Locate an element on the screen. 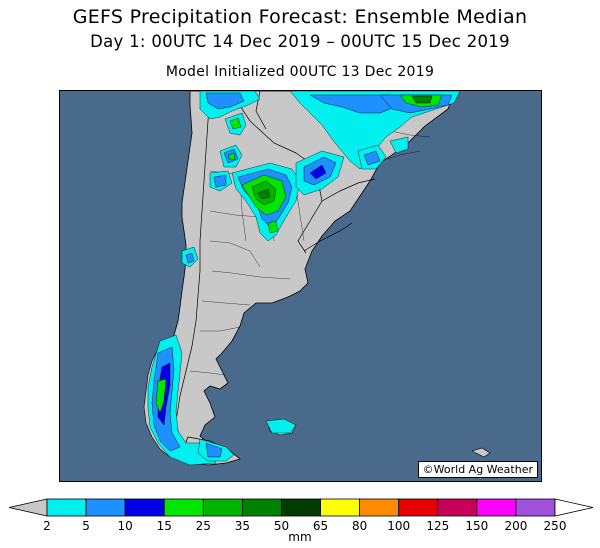 This screenshot has width=600, height=548. legend-threshold-label: 35 is located at coordinates (242, 526).